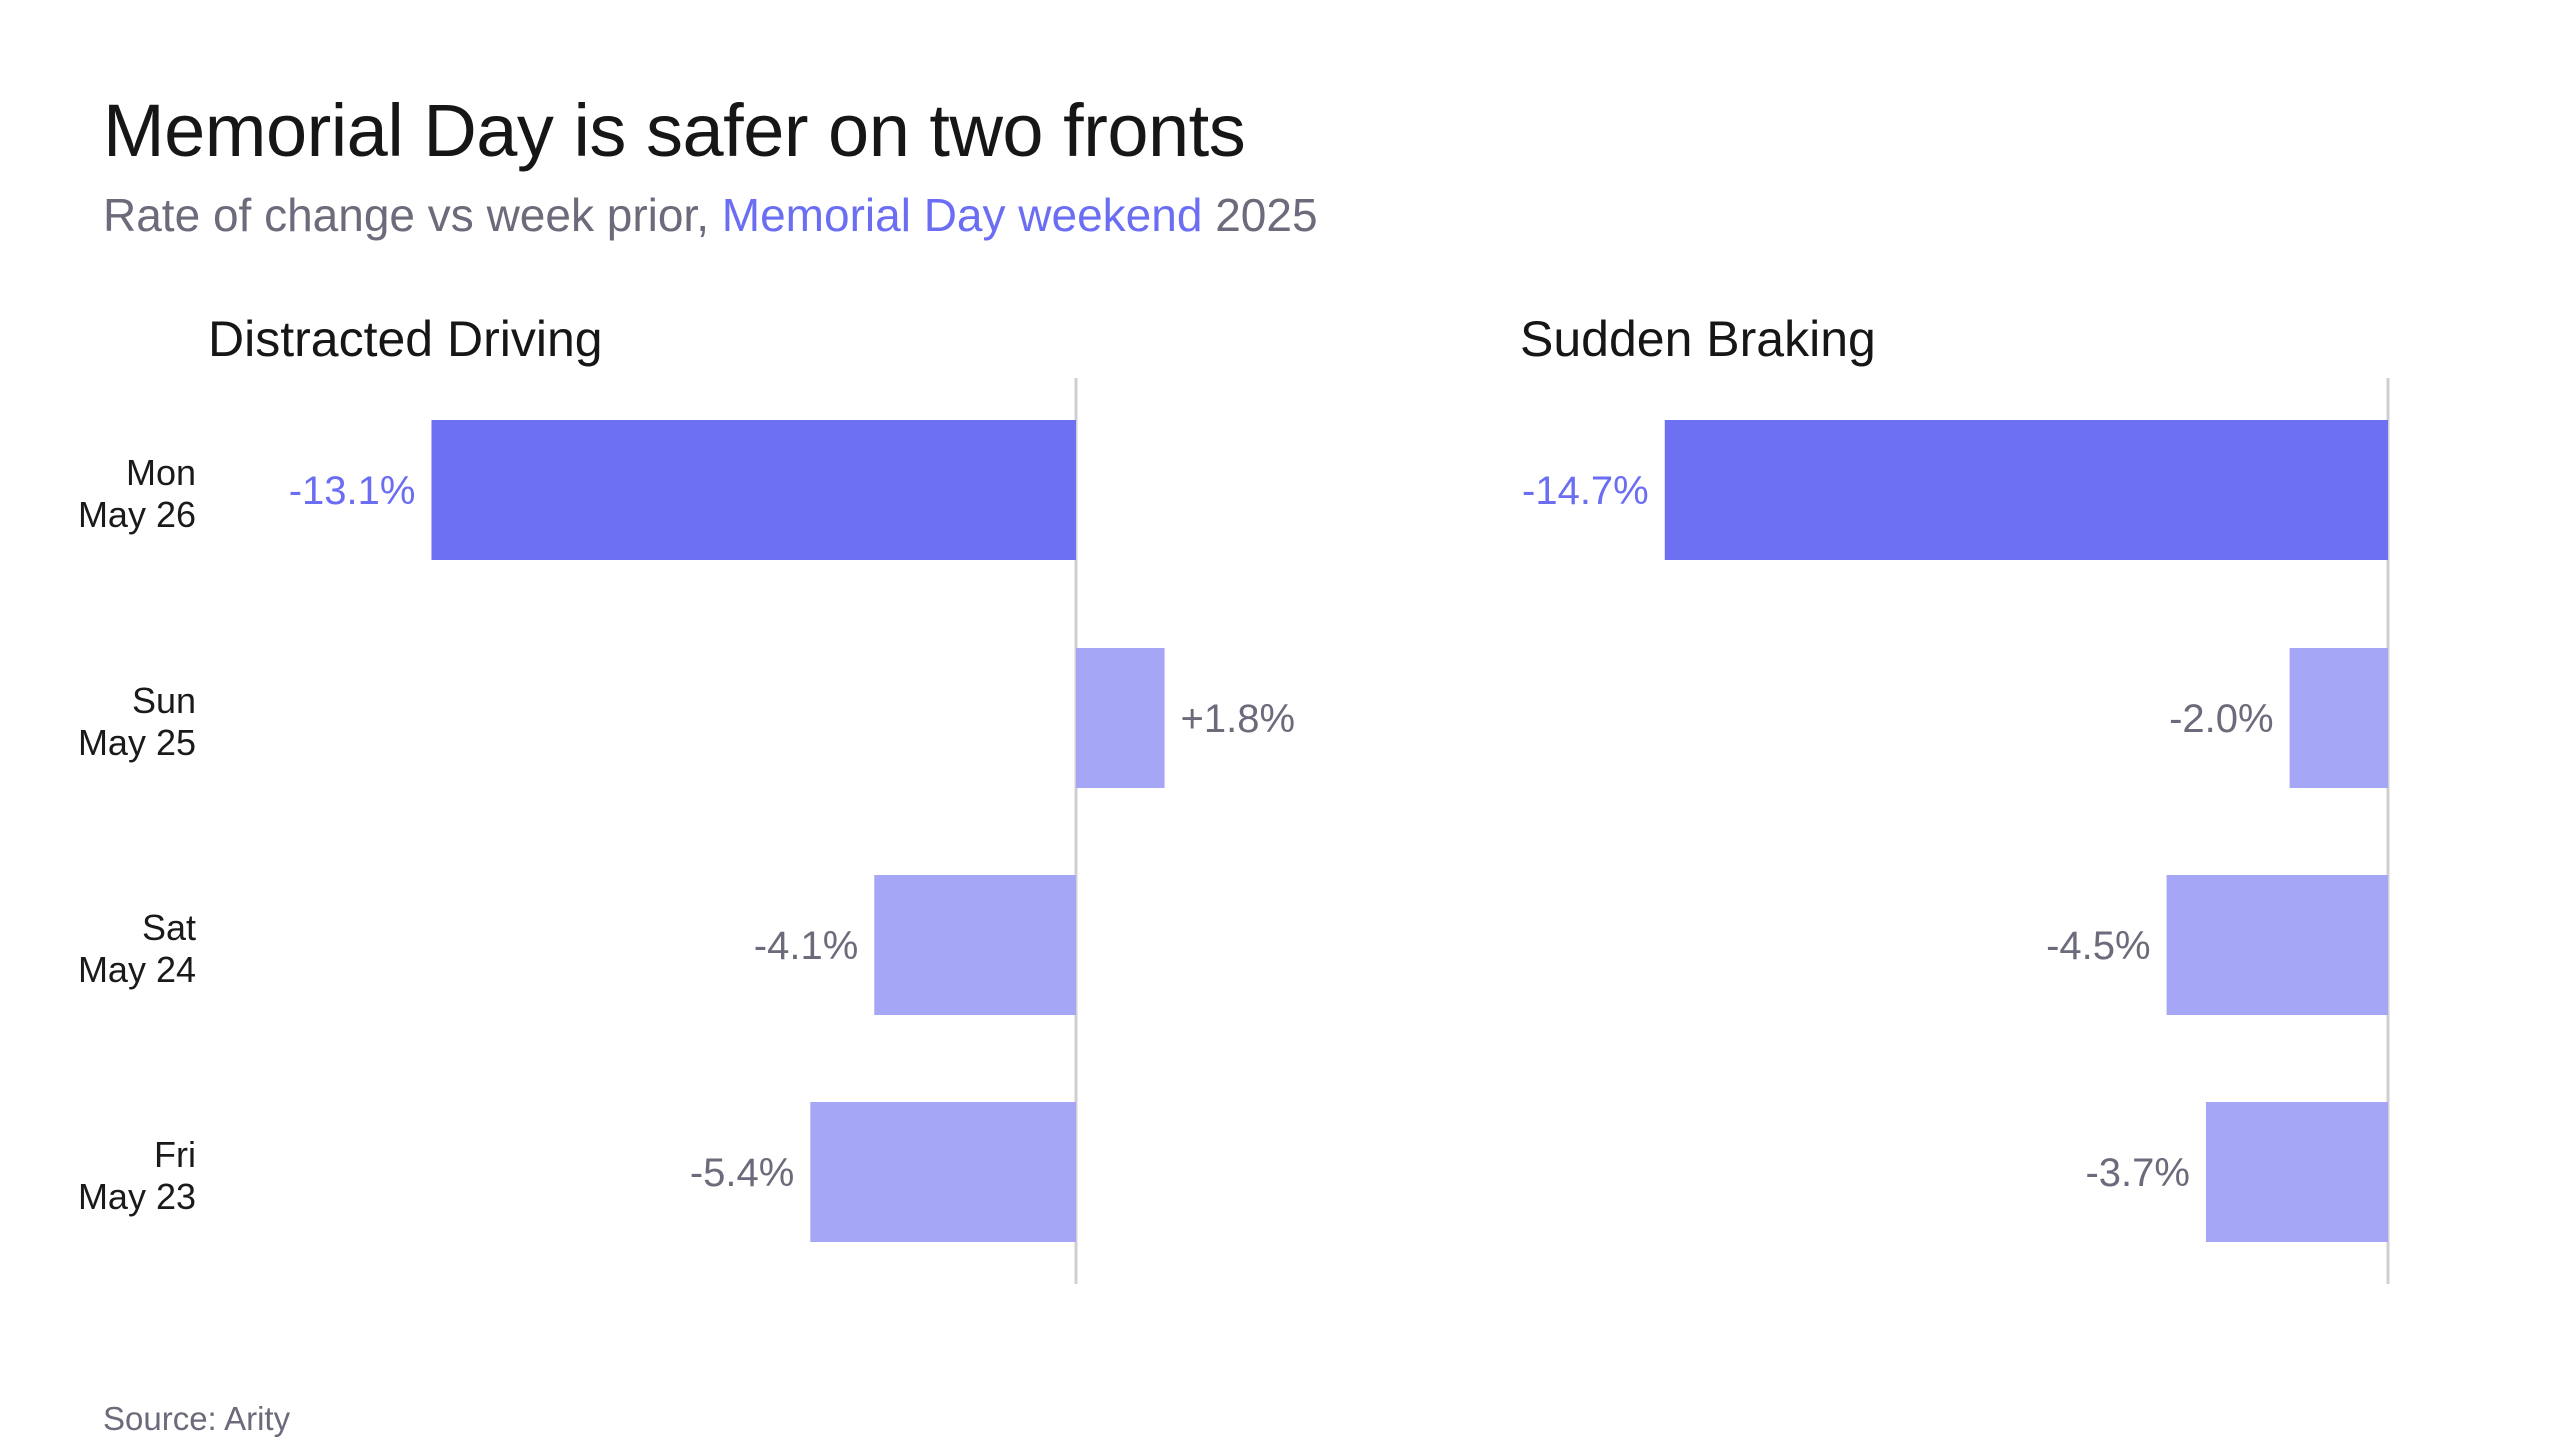 The height and width of the screenshot is (1440, 2560). What do you see at coordinates (136, 742) in the screenshot?
I see `category-date: May 25` at bounding box center [136, 742].